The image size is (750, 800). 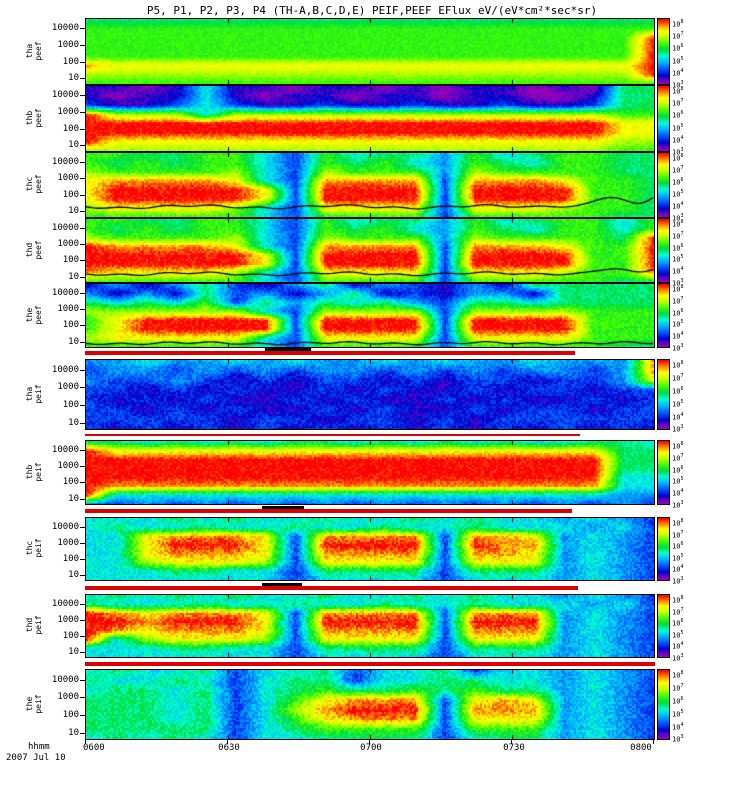 What do you see at coordinates (34, 394) in the screenshot?
I see `panel-axis-label: tha peif` at bounding box center [34, 394].